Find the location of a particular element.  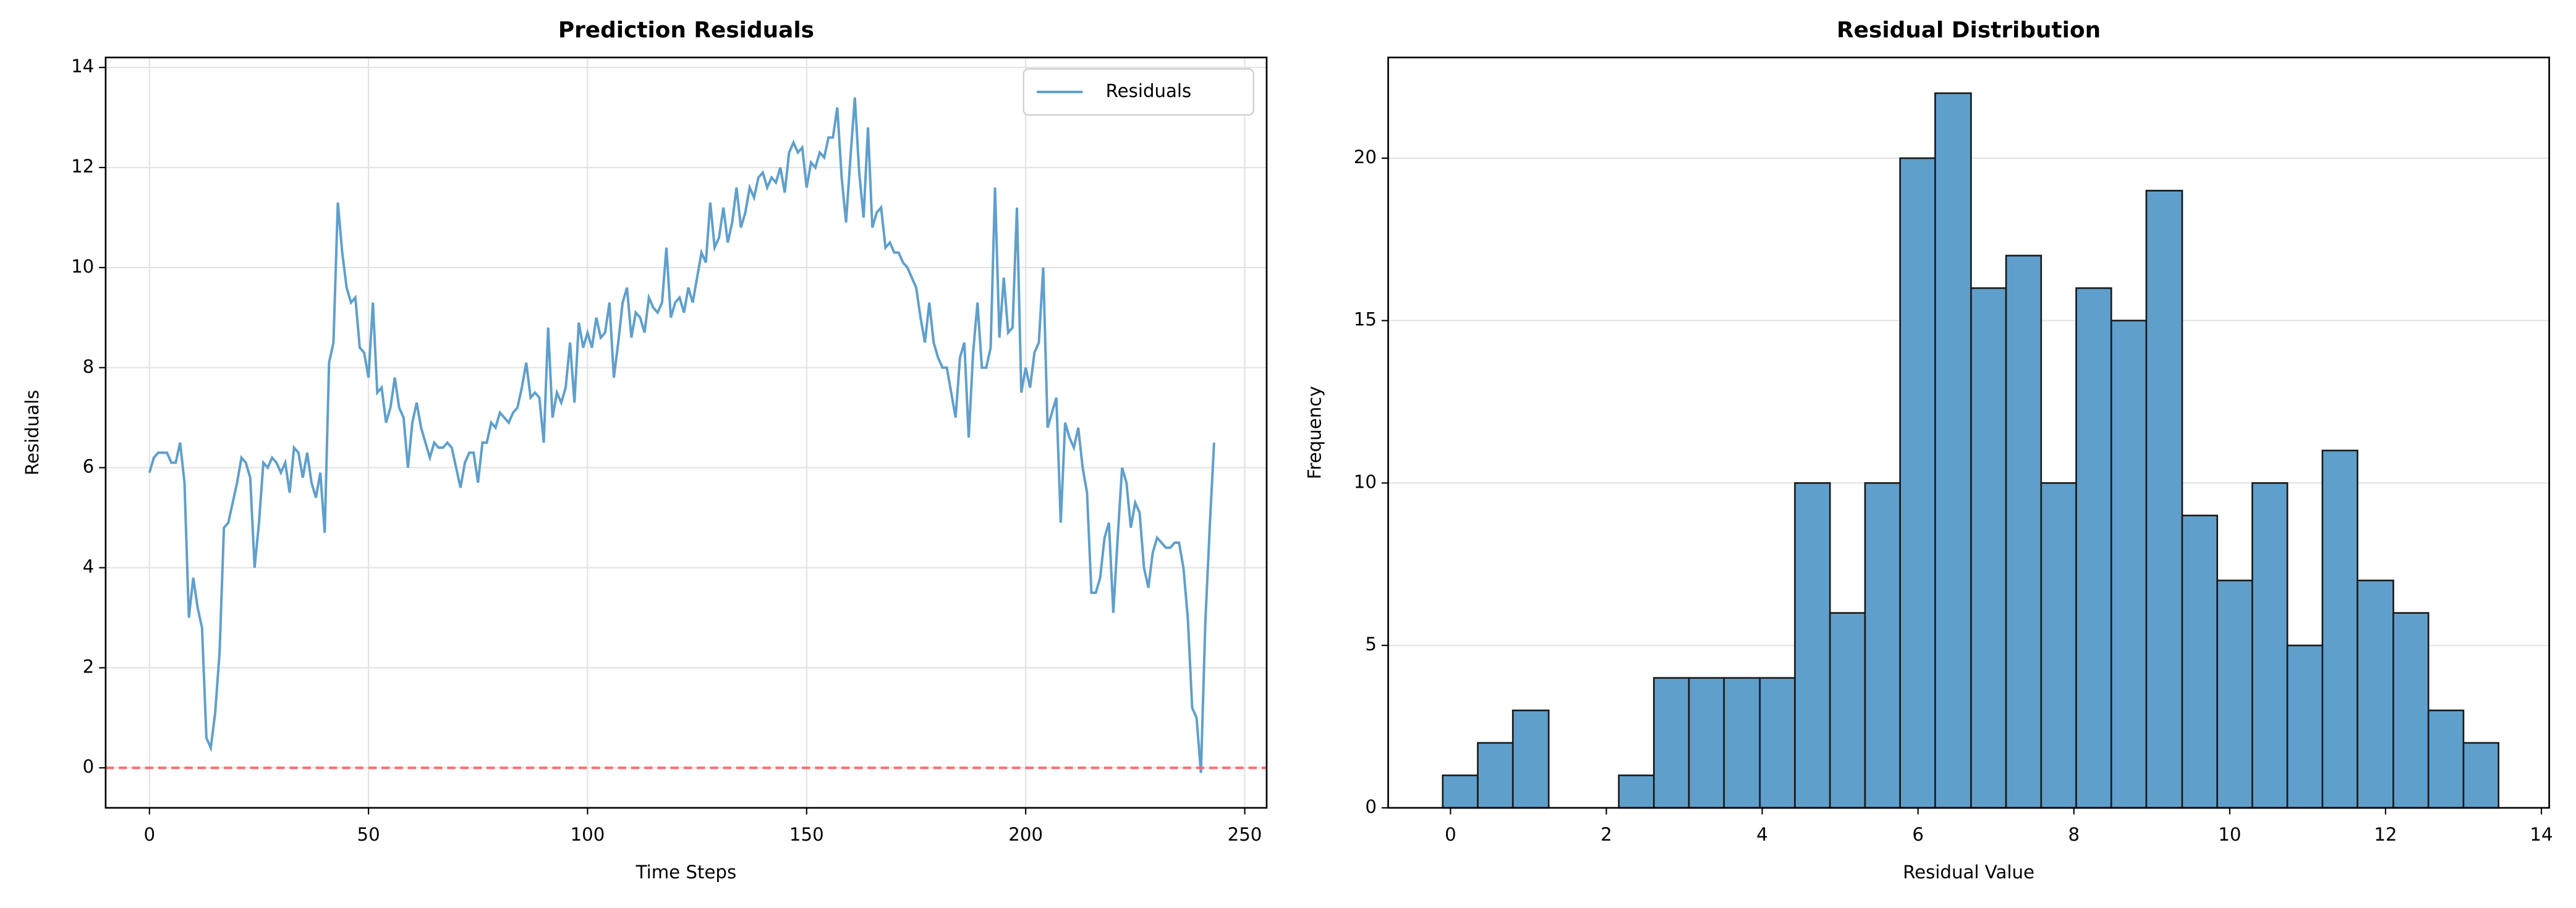

x-tick-label: 8 is located at coordinates (2074, 834).